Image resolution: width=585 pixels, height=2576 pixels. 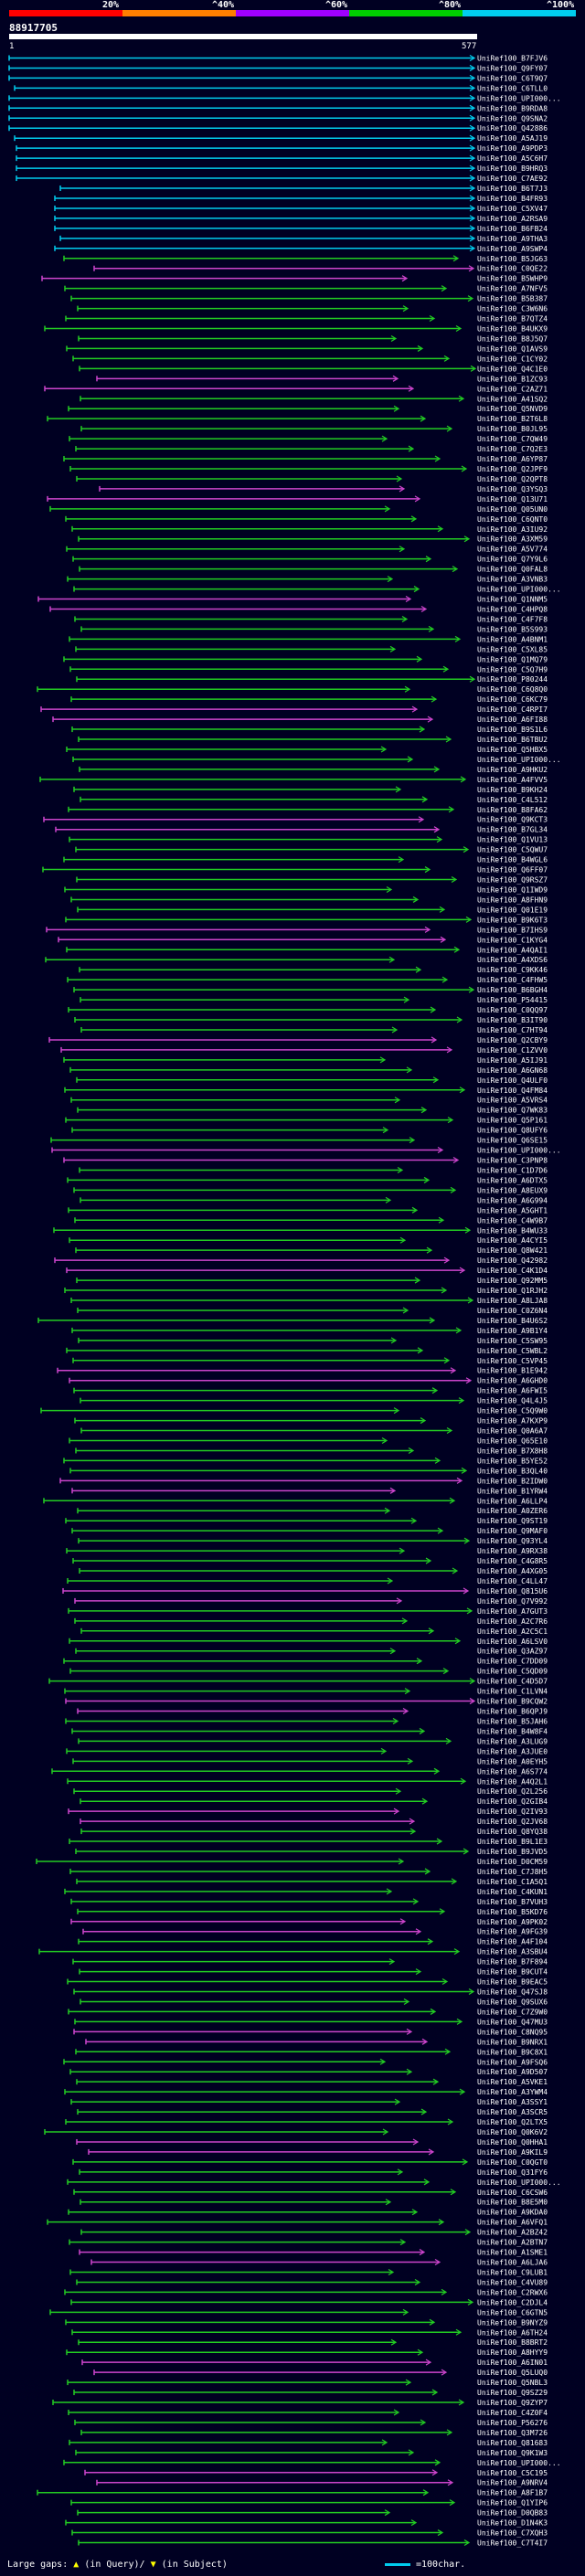 I want to click on hit-label: UniRef100_A5IJ91, so click(x=512, y=1060).